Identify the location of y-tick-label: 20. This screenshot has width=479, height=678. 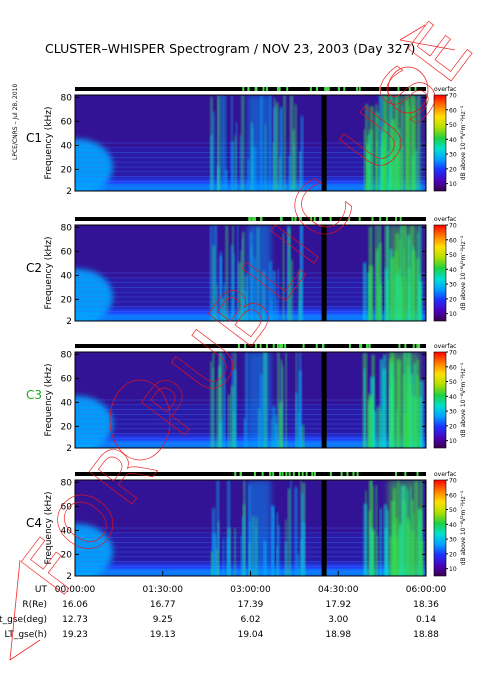
(67, 300).